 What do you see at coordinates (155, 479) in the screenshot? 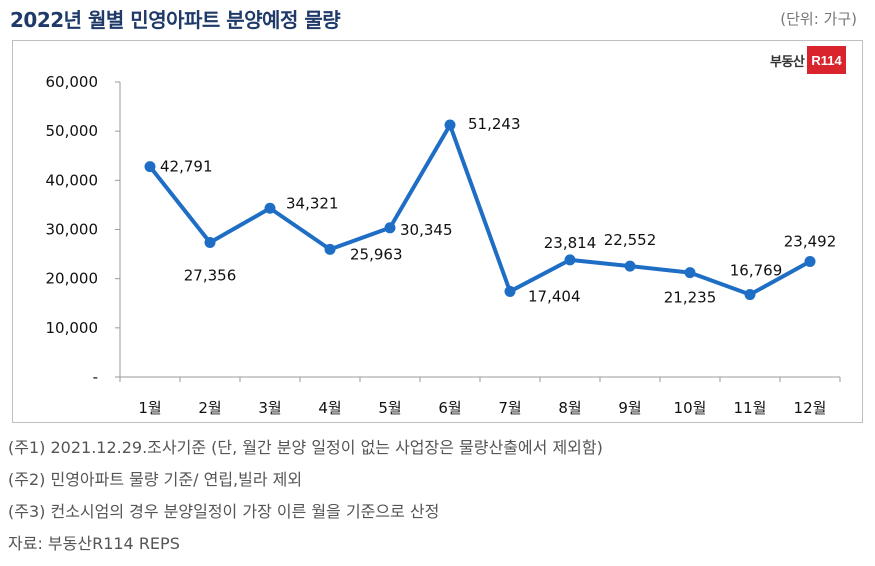
I see `footnote-2: (주2) 민영아파트 물량 기준/ 연립,빌라 제외` at bounding box center [155, 479].